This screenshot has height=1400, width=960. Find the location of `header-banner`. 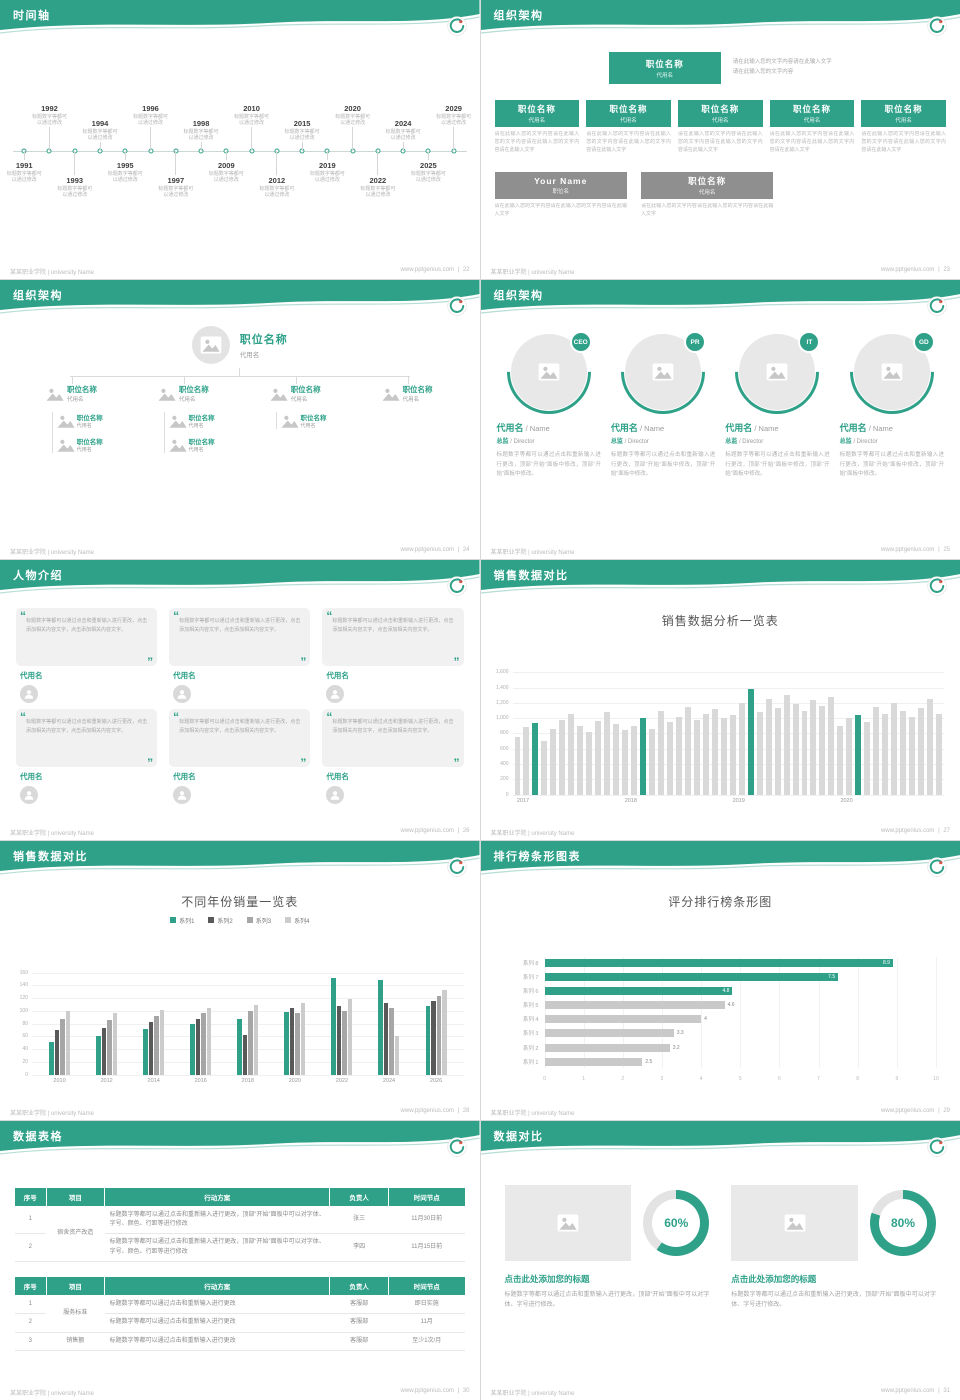

header-banner is located at coordinates (240, 1137).